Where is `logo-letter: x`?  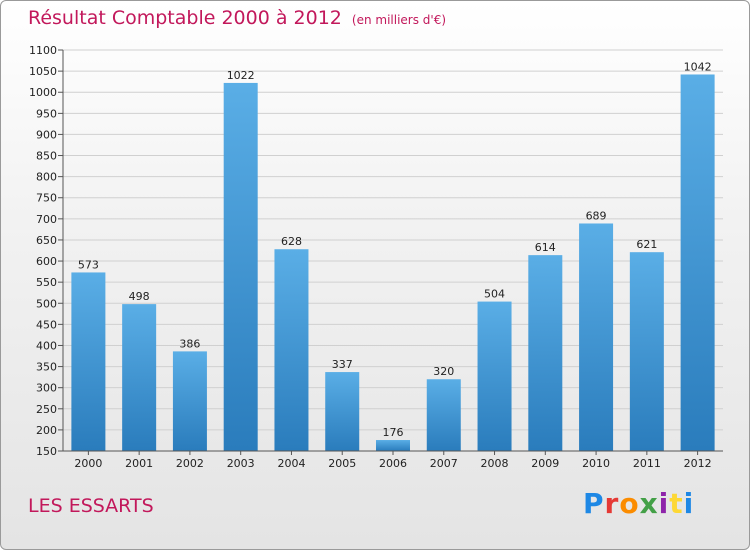 logo-letter: x is located at coordinates (649, 503).